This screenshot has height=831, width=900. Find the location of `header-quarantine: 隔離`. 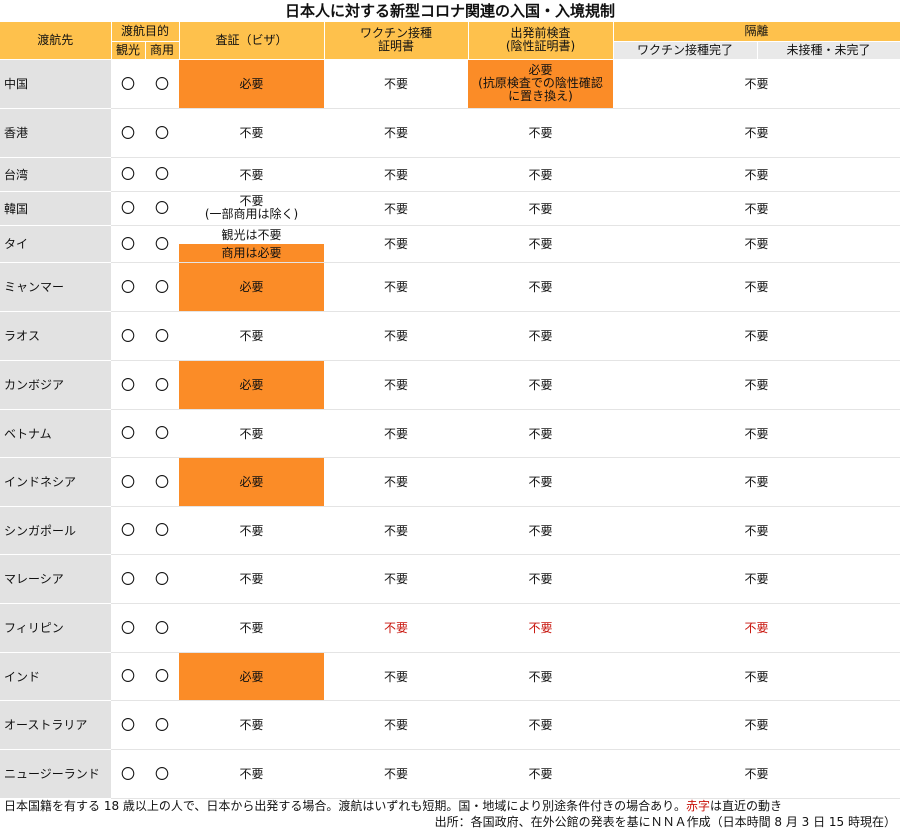

header-quarantine: 隔離 is located at coordinates (756, 32).